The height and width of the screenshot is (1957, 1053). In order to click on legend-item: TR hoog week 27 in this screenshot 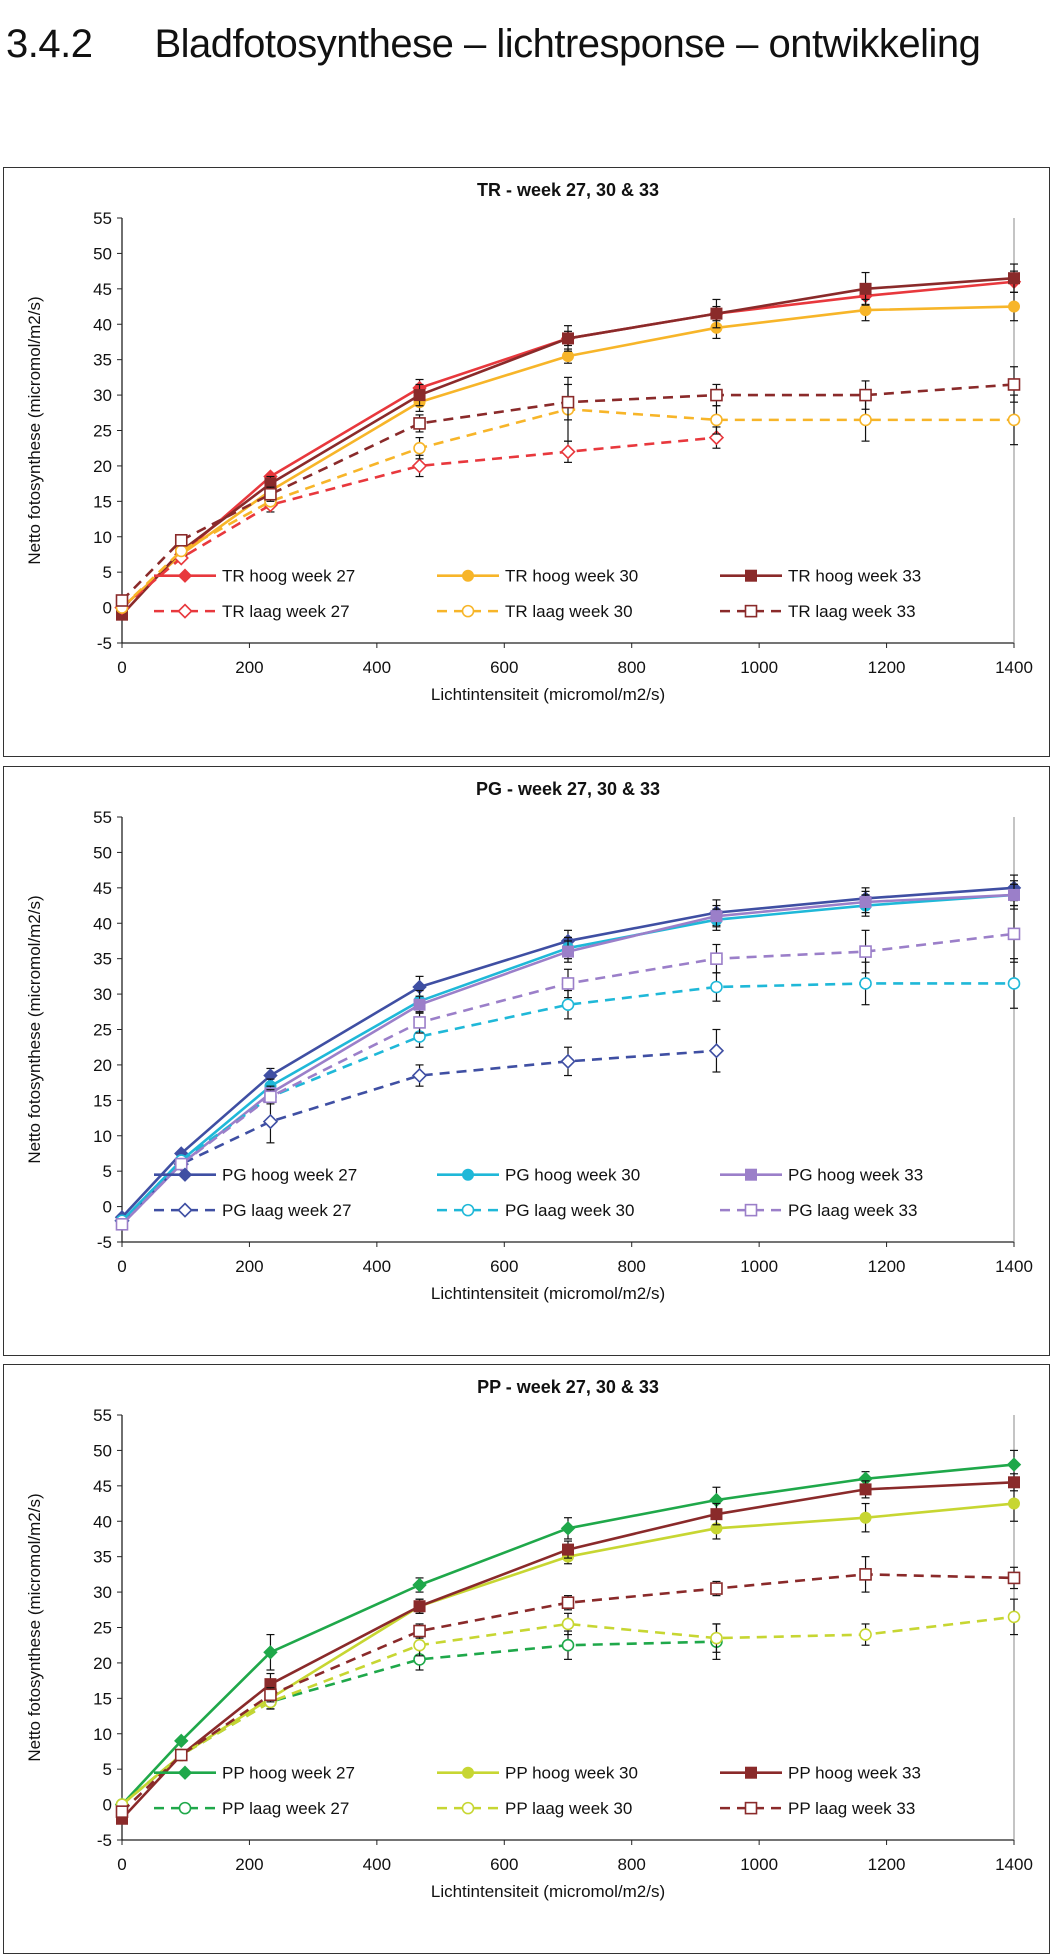, I will do `click(254, 576)`.